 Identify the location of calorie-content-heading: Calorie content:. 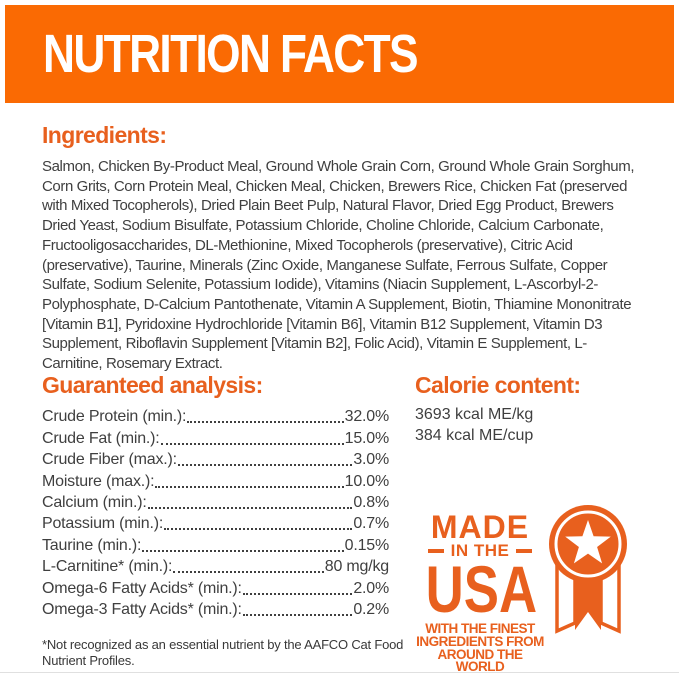
(498, 385).